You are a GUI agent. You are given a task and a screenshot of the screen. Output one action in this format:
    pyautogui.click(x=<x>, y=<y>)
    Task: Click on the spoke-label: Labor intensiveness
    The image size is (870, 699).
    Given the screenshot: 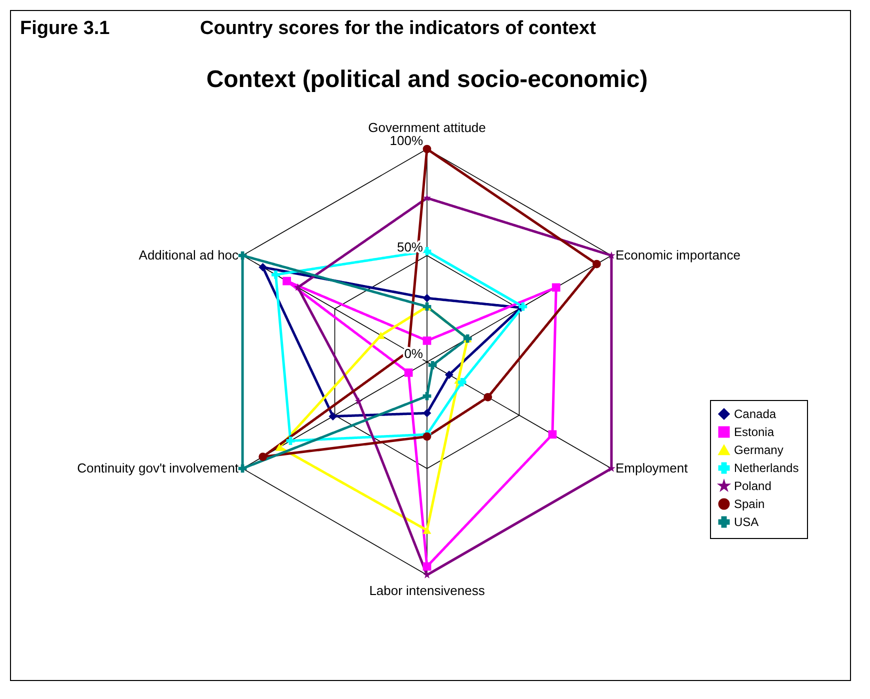 What is the action you would take?
    pyautogui.click(x=427, y=590)
    